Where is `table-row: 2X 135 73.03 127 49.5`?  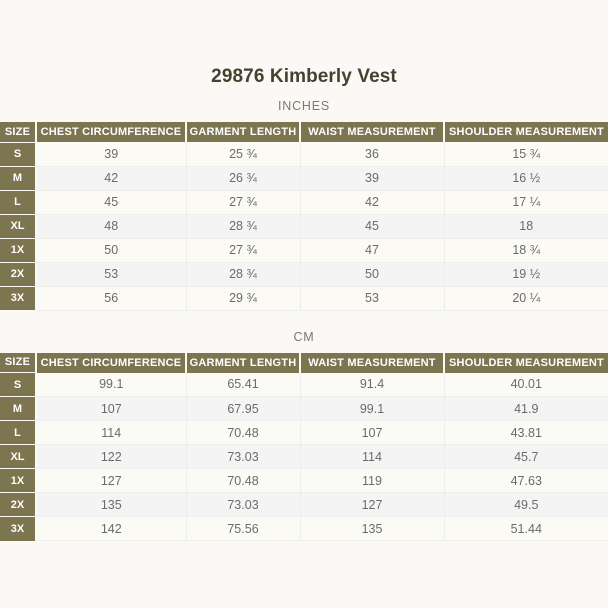 table-row: 2X 135 73.03 127 49.5 is located at coordinates (304, 504).